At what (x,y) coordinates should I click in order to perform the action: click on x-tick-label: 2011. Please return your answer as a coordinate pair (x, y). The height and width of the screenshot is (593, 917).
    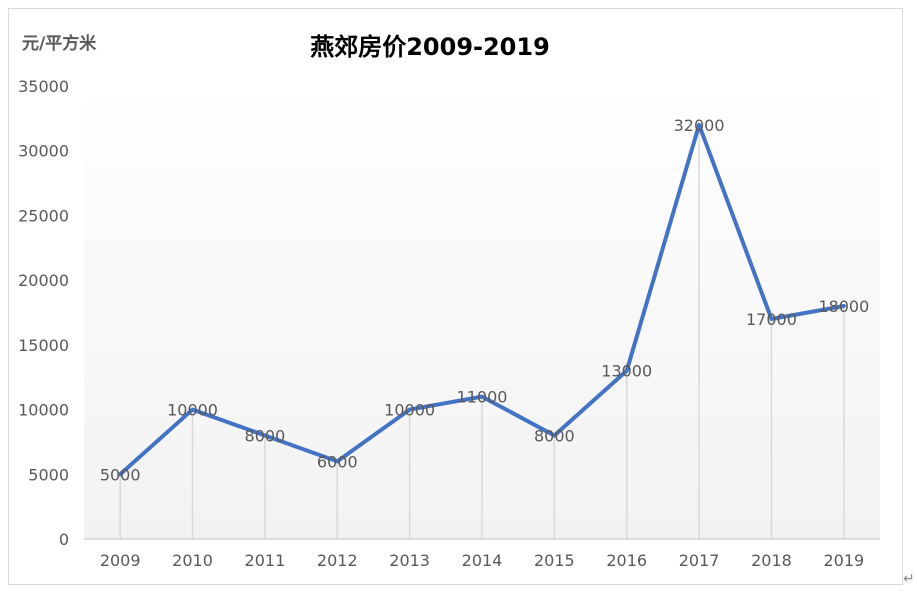
    Looking at the image, I should click on (265, 560).